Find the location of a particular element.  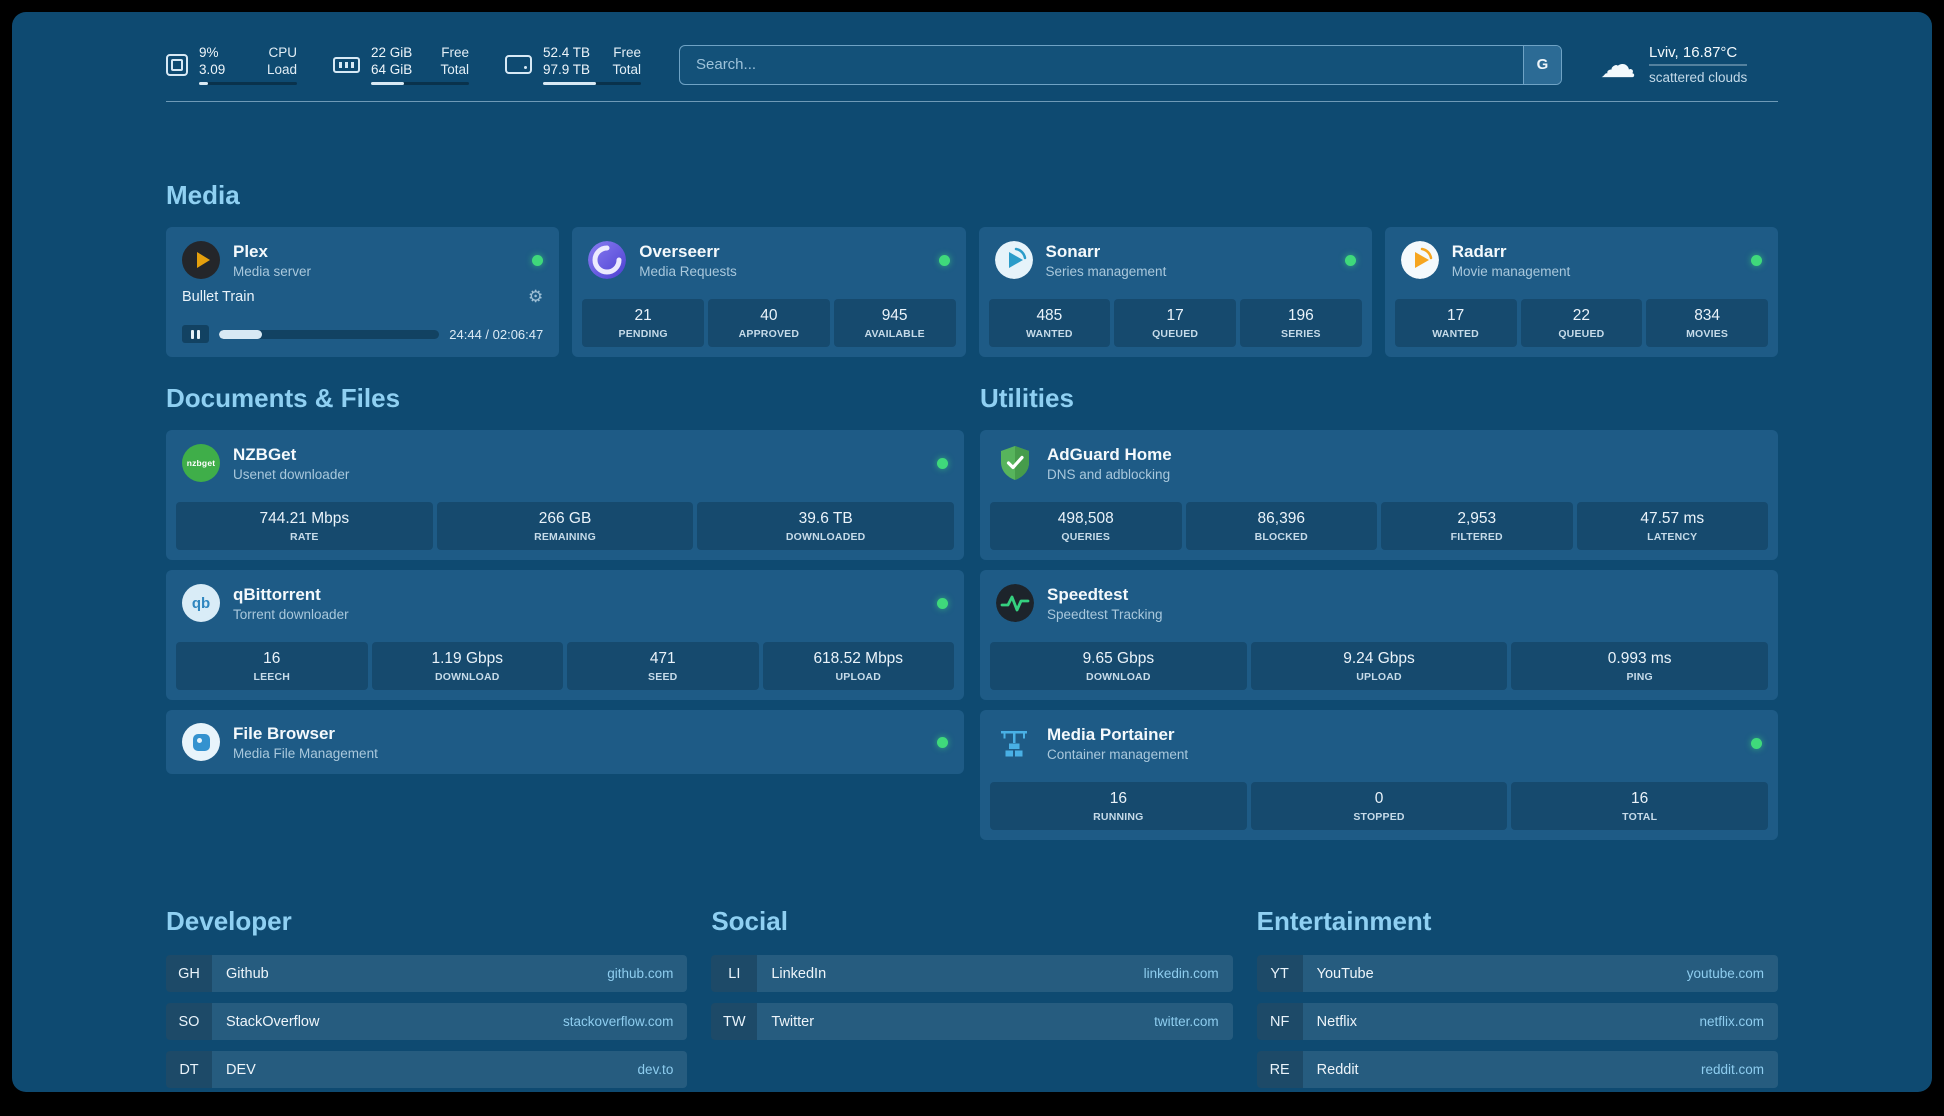

stat: 0 STOPPED is located at coordinates (1379, 806).